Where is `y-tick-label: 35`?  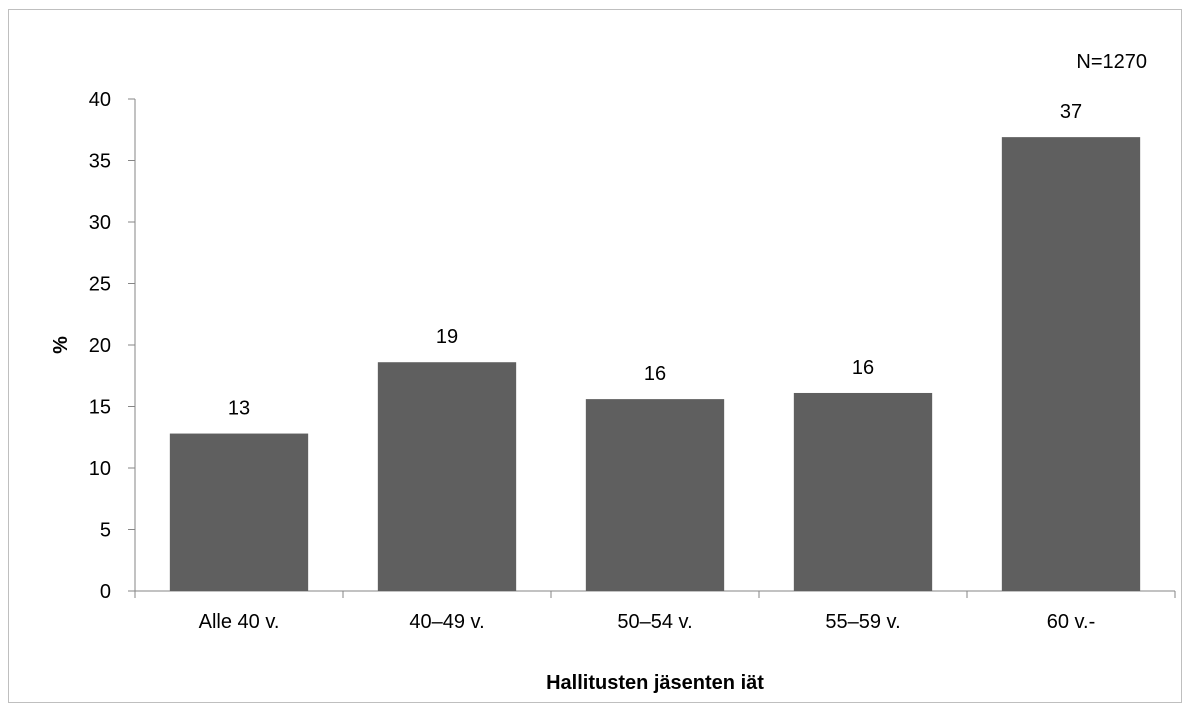 y-tick-label: 35 is located at coordinates (100, 162).